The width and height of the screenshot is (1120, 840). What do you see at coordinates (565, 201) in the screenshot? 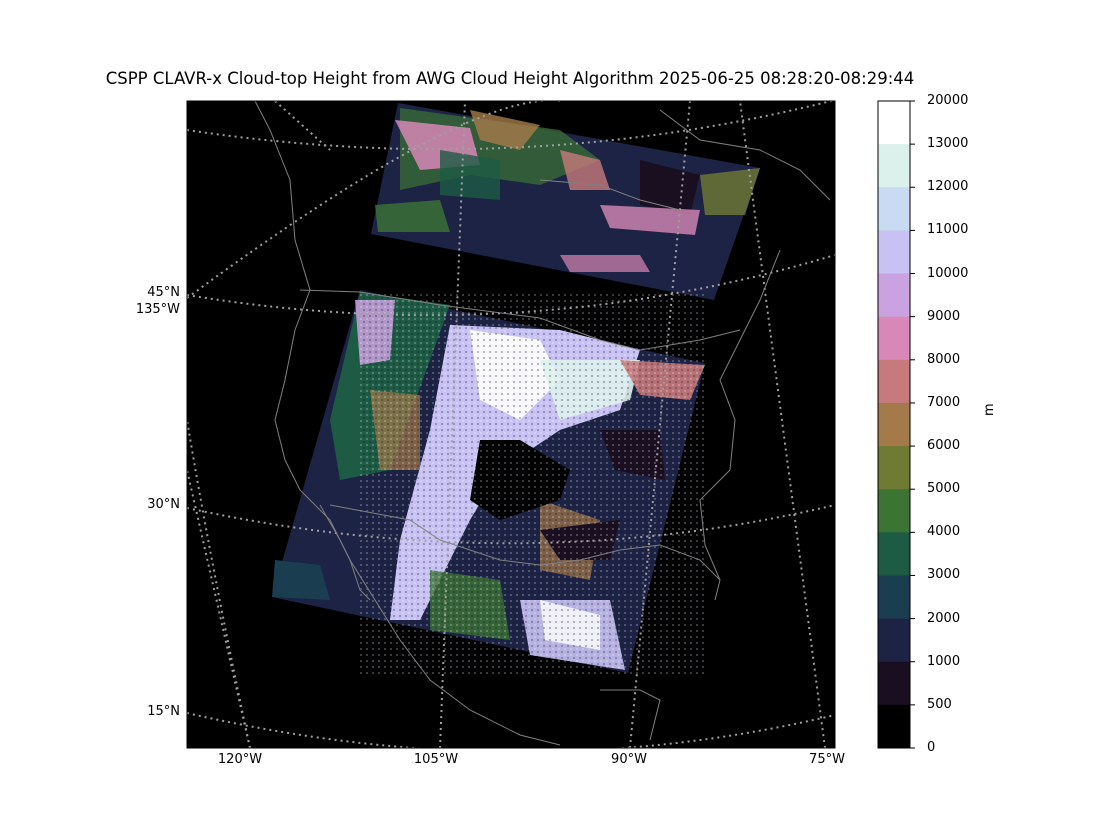
I see `northern-swath` at bounding box center [565, 201].